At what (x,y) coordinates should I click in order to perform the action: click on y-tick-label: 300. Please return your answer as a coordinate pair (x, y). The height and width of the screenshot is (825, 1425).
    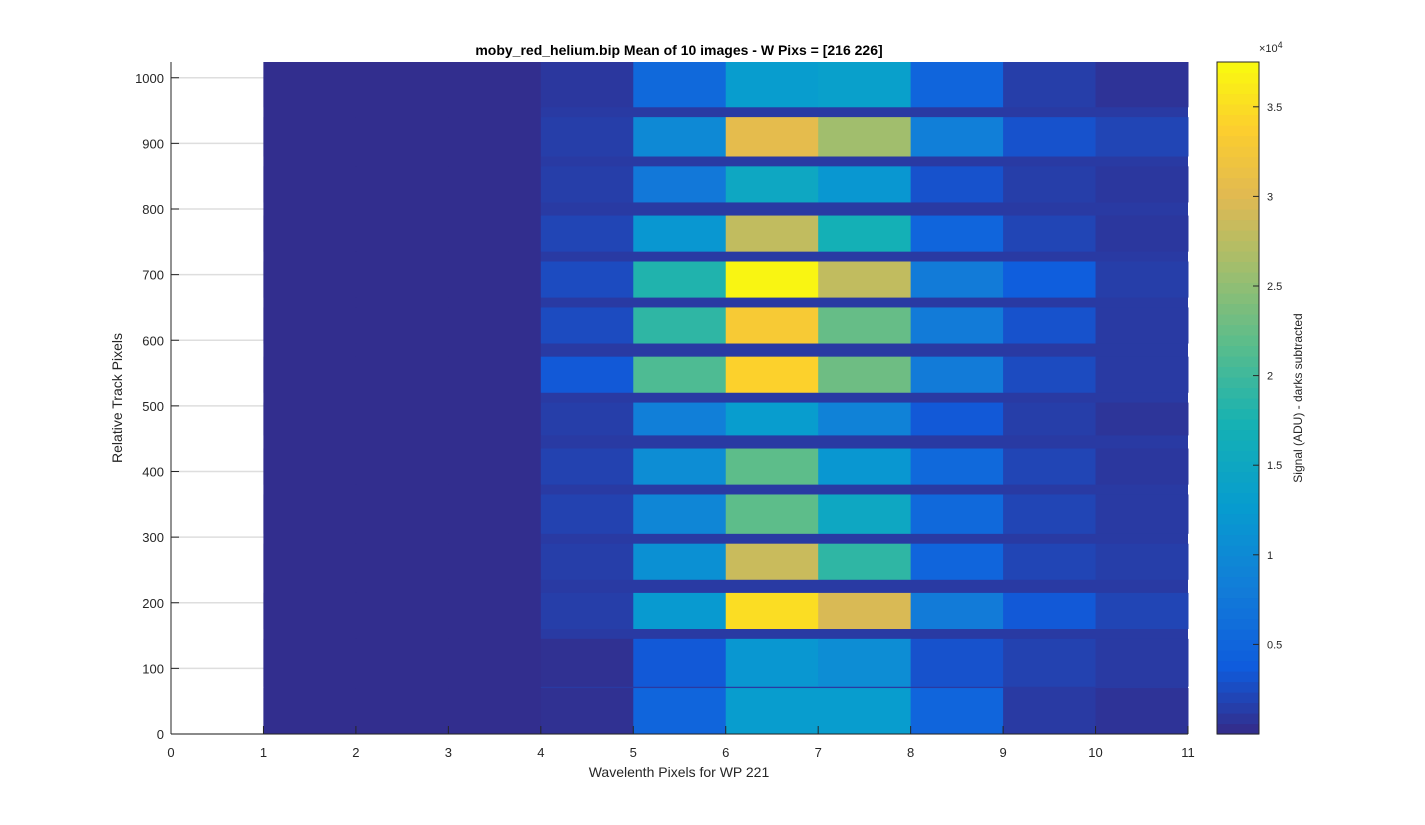
    Looking at the image, I should click on (153, 537).